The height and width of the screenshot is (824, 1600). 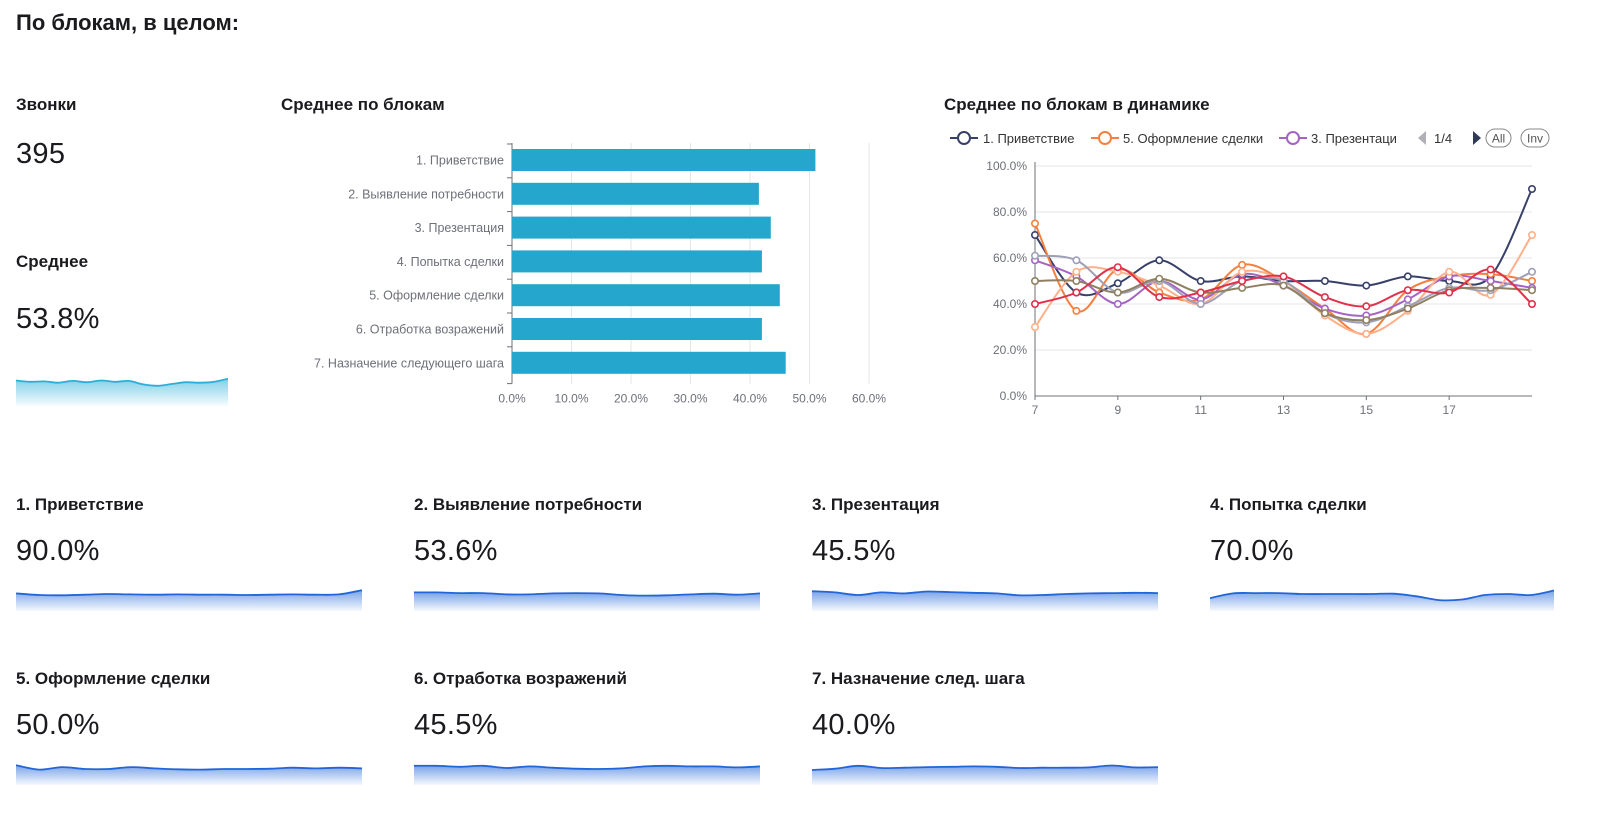 I want to click on legend-label-1: 1. Приветствие, so click(x=1029, y=138).